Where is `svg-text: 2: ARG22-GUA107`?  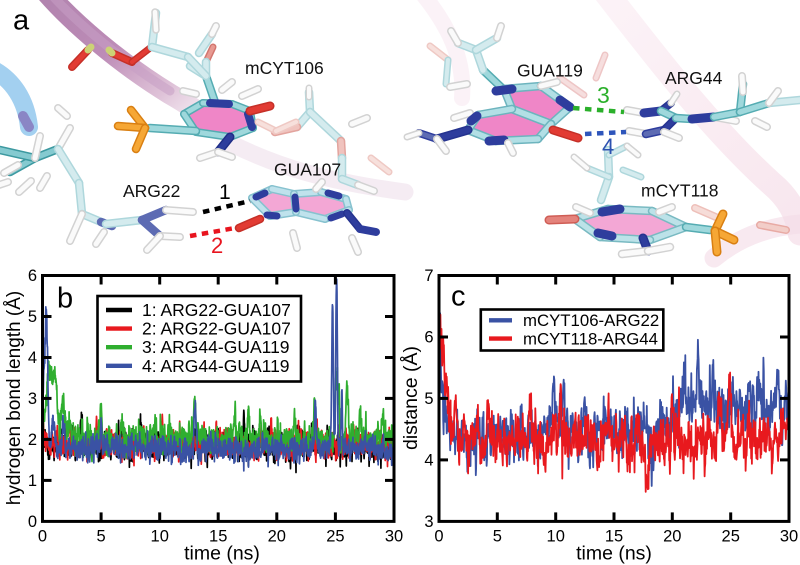
svg-text: 2: ARG22-GUA107 is located at coordinates (216, 329).